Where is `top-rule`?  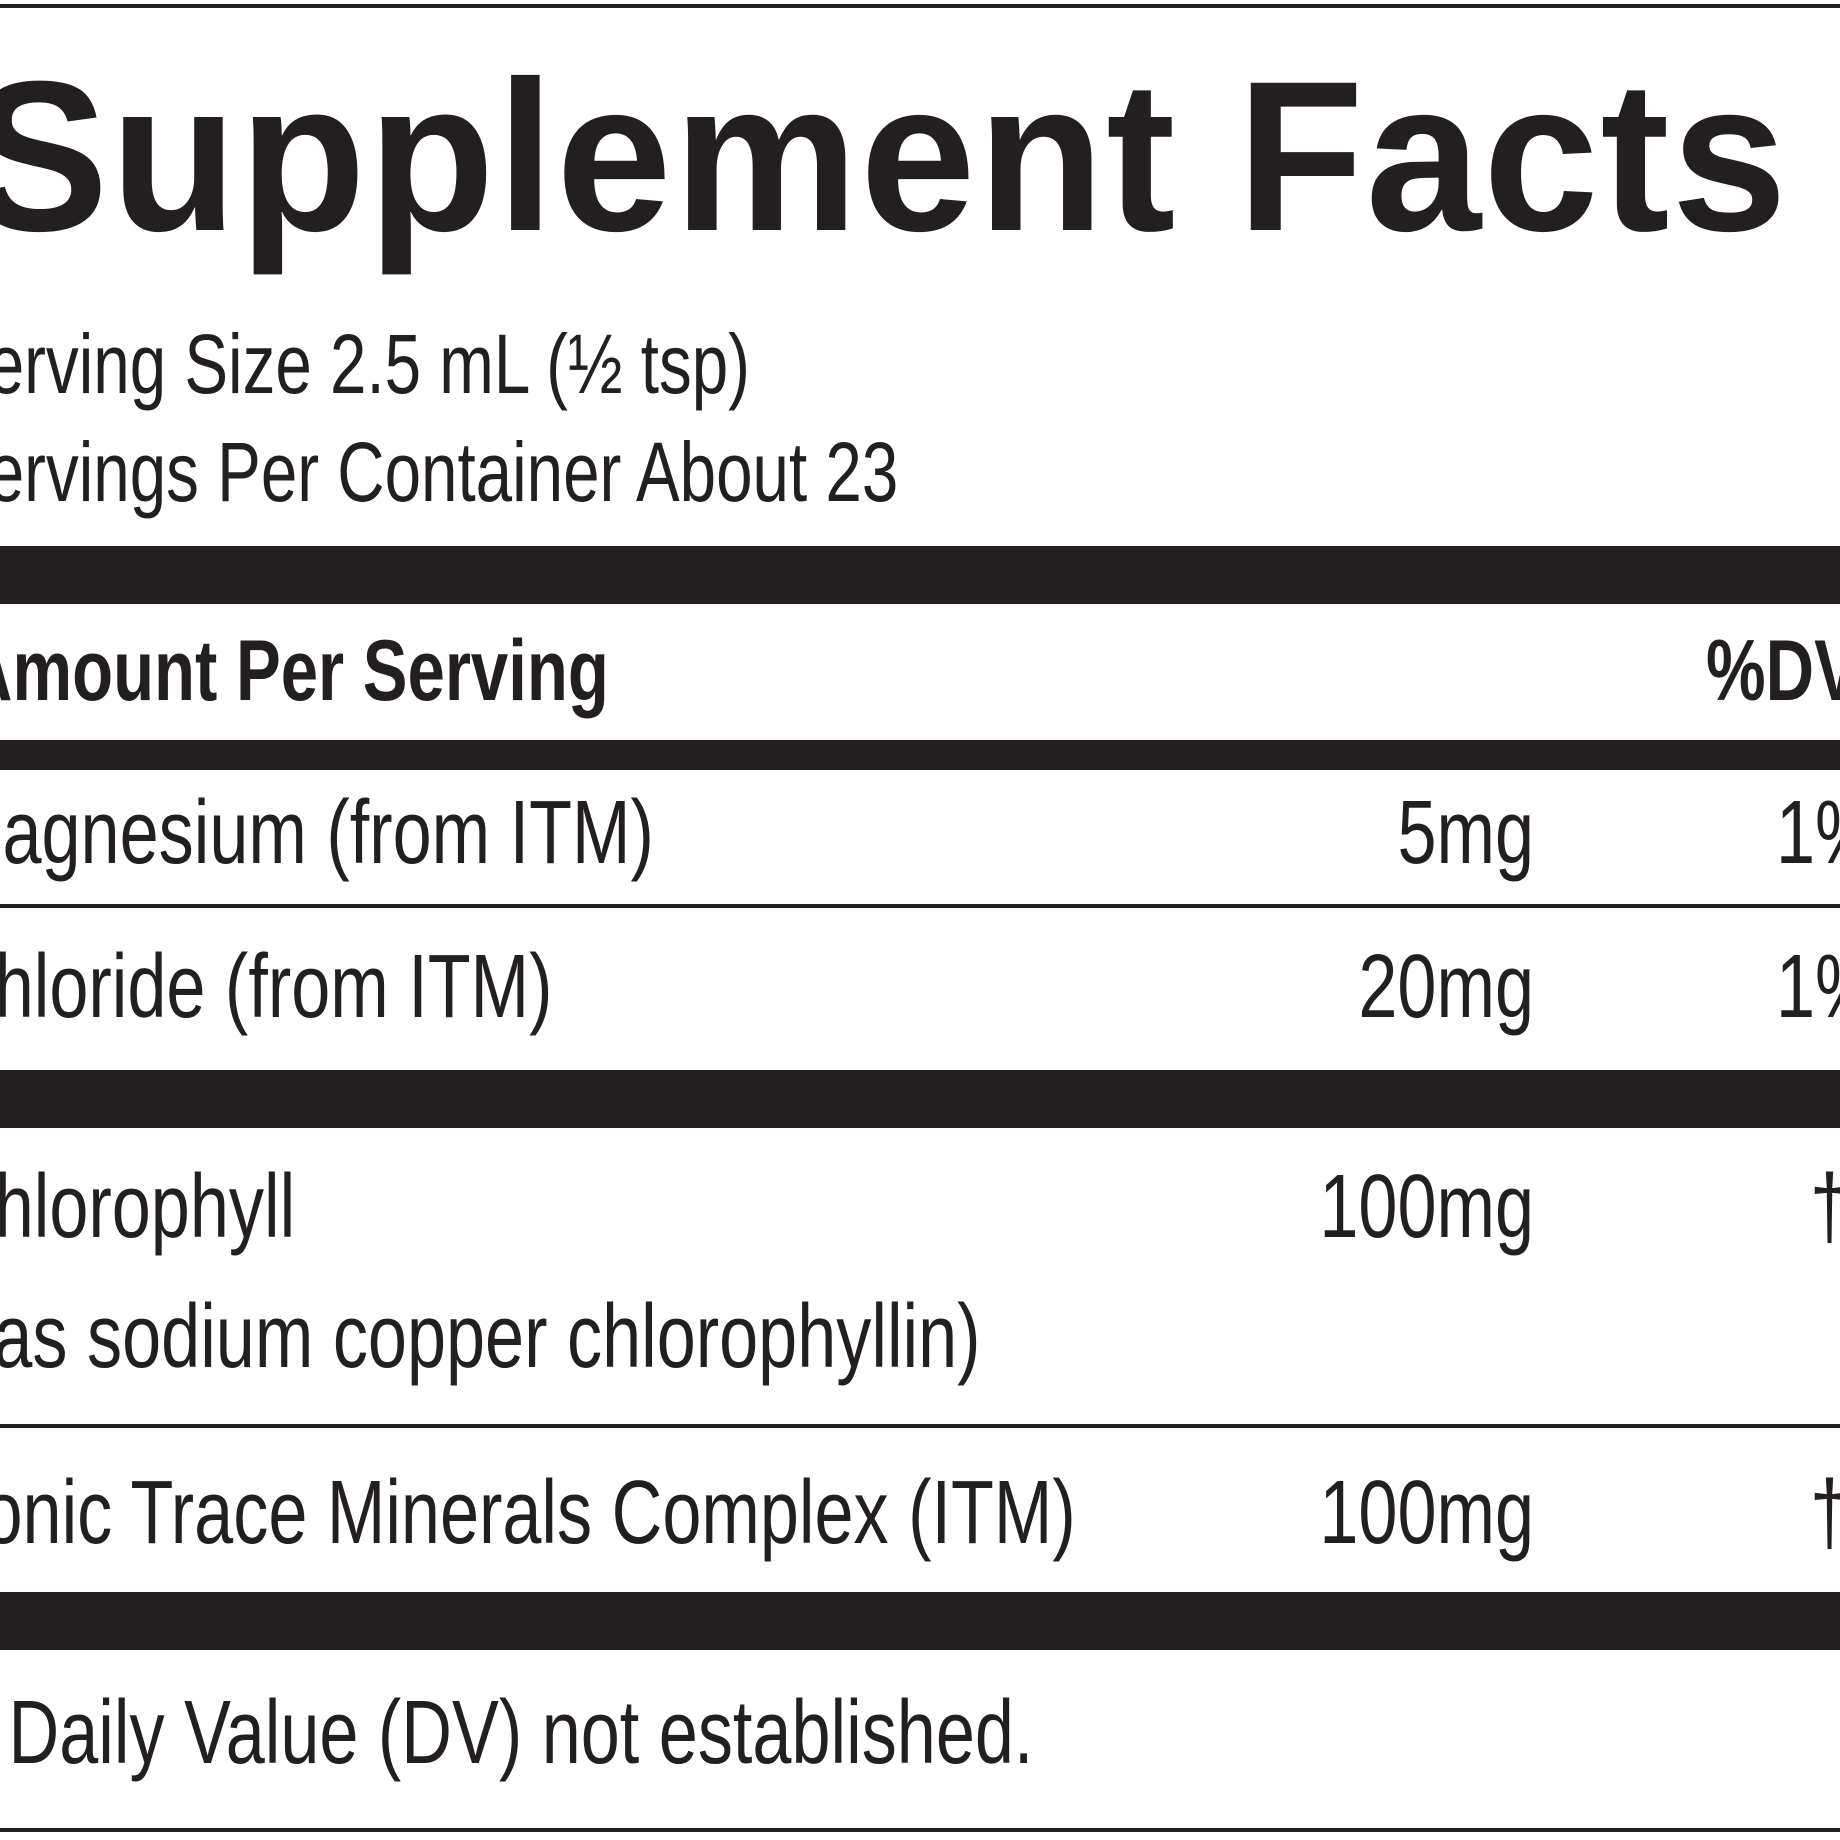
top-rule is located at coordinates (920, 6).